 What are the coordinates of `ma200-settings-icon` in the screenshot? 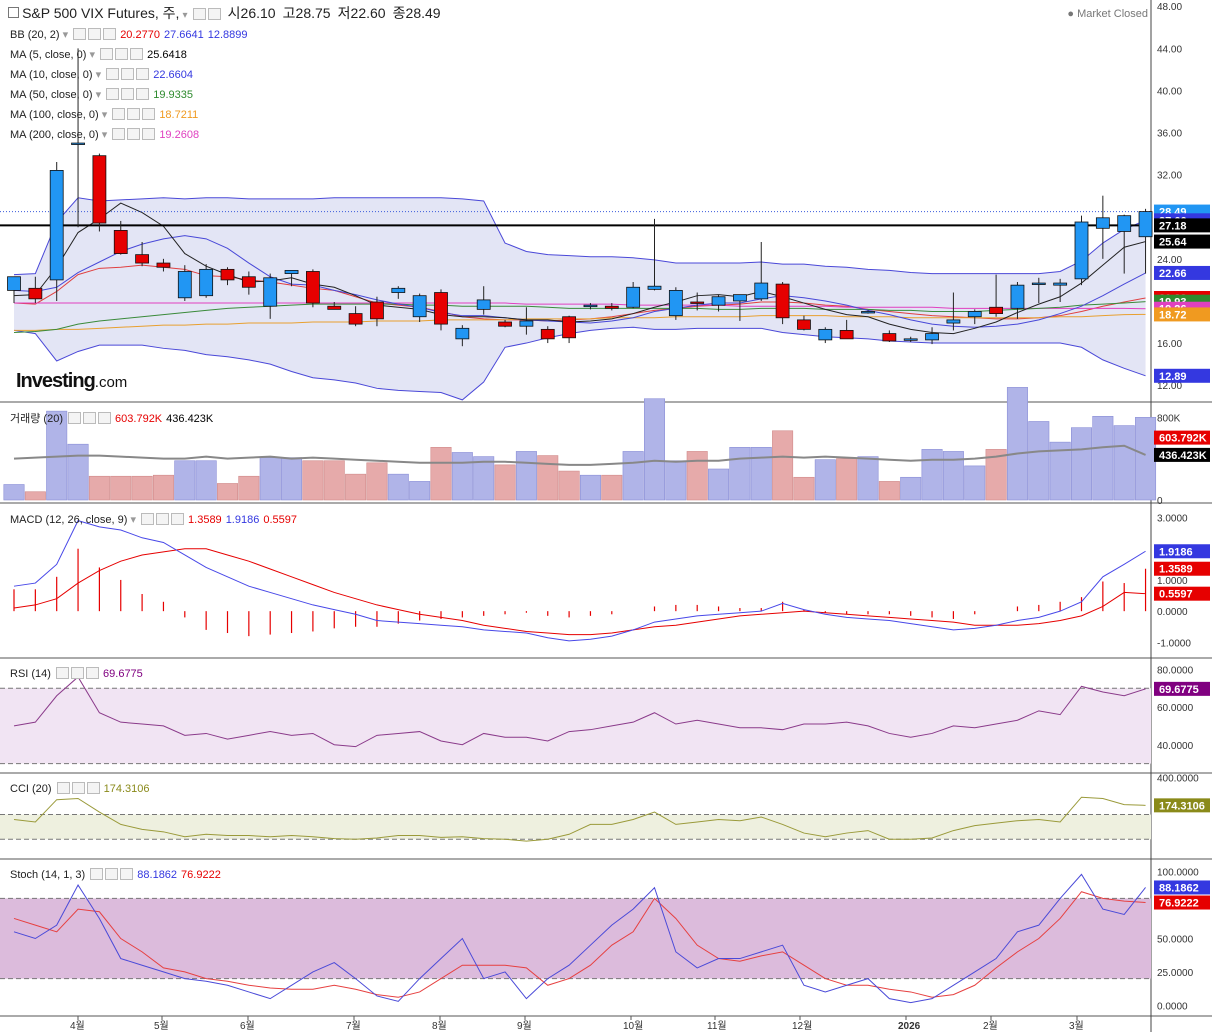 It's located at (134, 134).